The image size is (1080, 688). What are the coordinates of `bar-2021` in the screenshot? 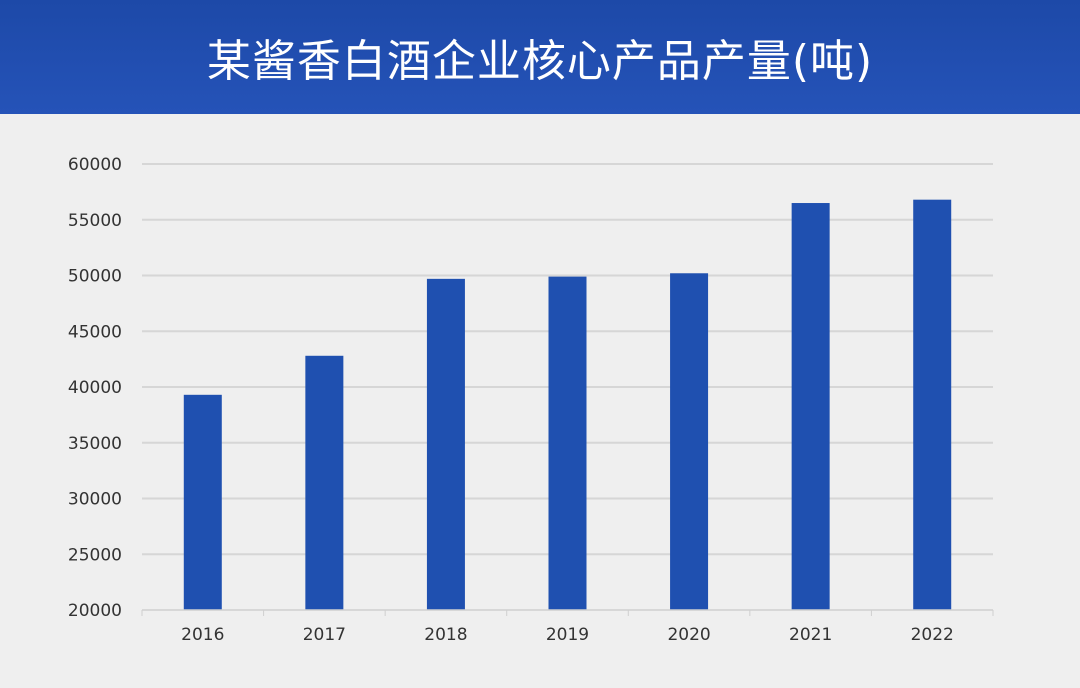 It's located at (810, 406).